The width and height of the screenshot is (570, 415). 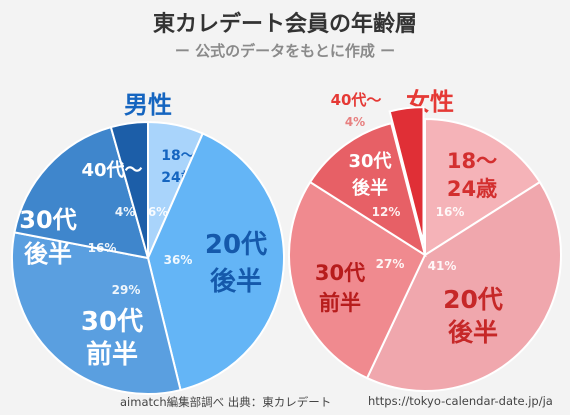 I want to click on page-title: 東カレデート会員の年齢層, so click(x=284, y=24).